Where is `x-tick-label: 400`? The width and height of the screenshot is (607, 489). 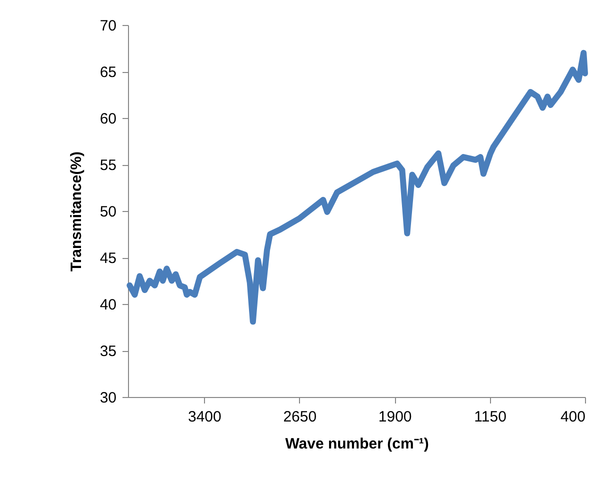
x-tick-label: 400 is located at coordinates (573, 417).